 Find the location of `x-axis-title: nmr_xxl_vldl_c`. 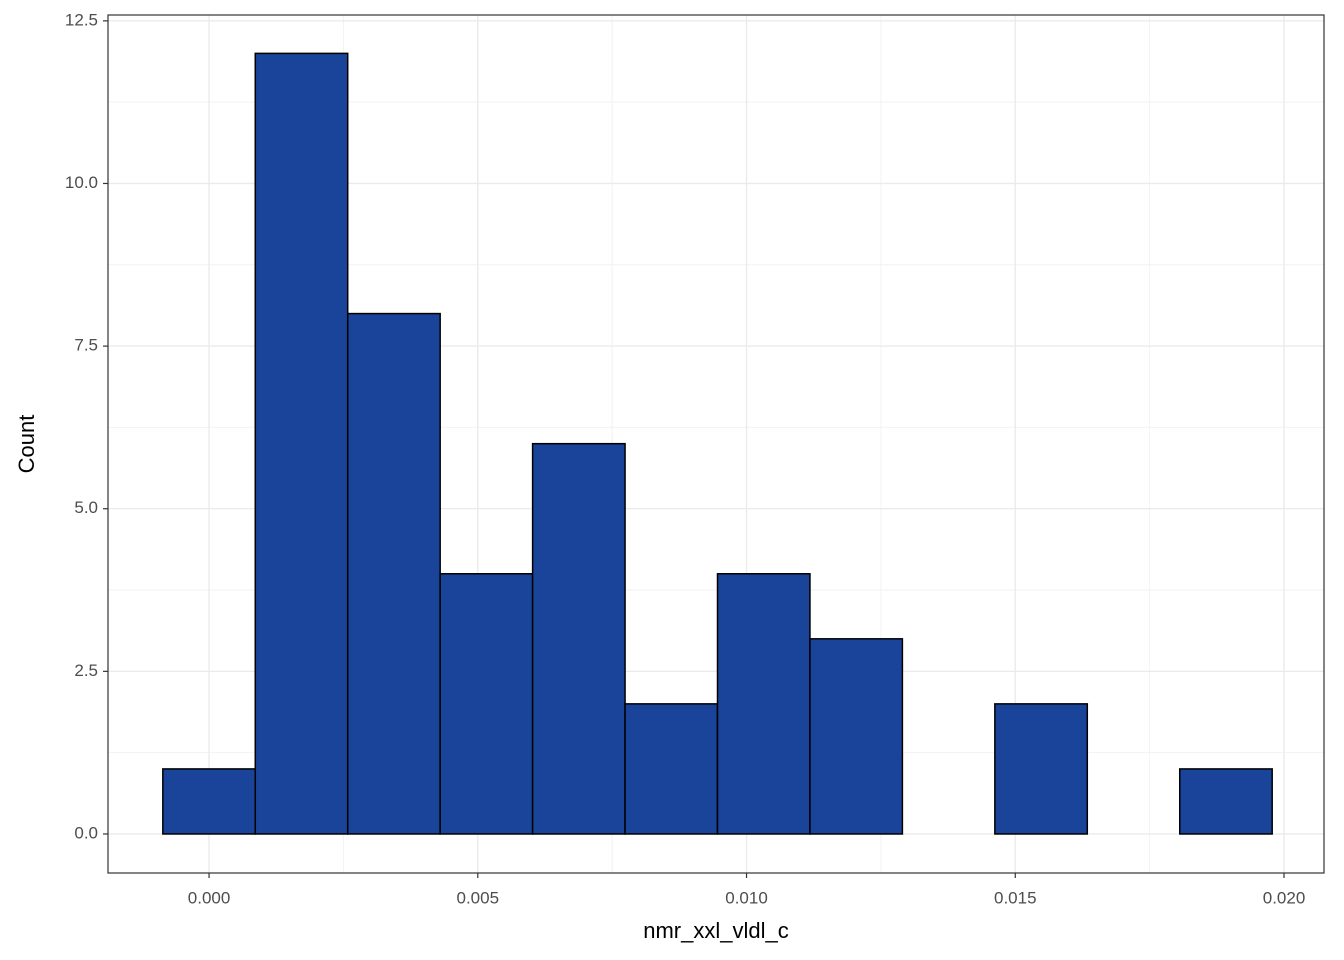

x-axis-title: nmr_xxl_vldl_c is located at coordinates (716, 930).